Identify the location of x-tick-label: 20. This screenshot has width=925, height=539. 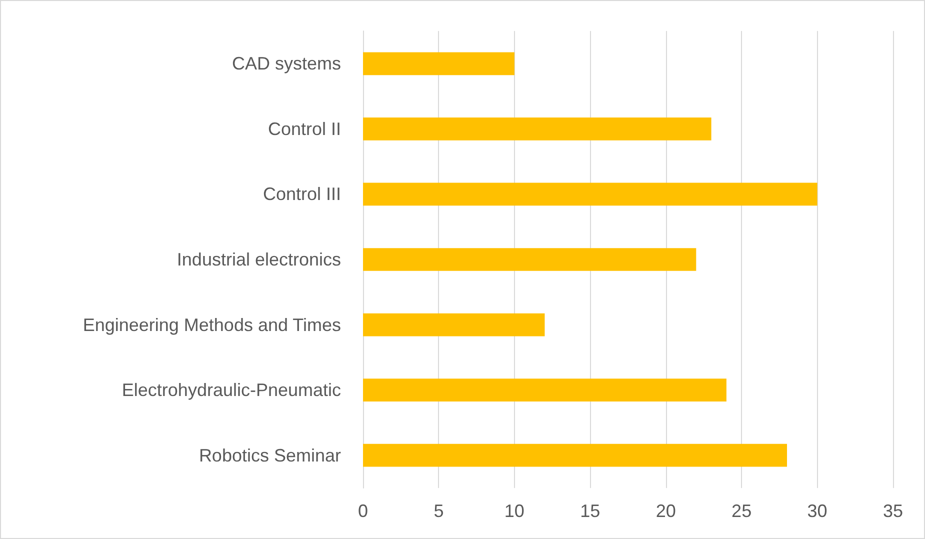
(666, 511).